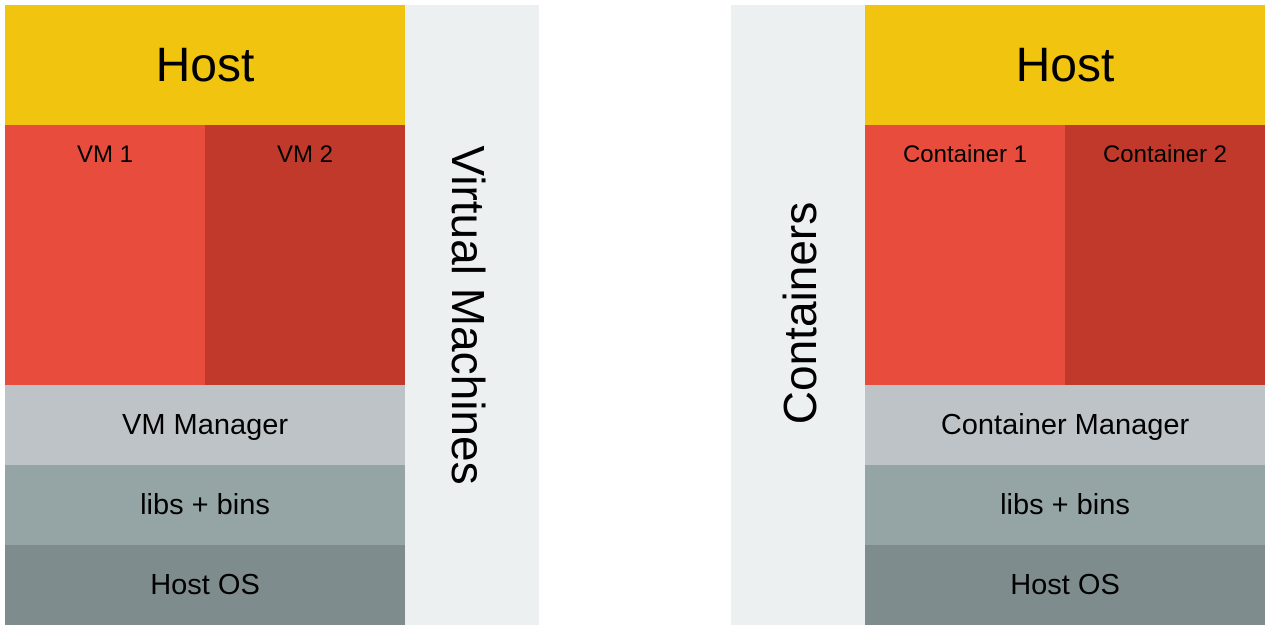 This screenshot has width=1270, height=630. I want to click on container-side-panel, so click(798, 315).